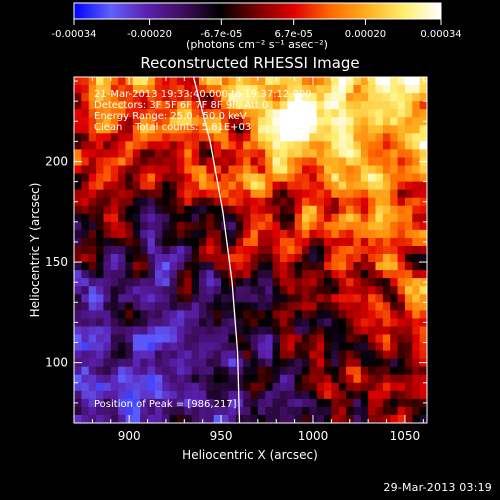 The height and width of the screenshot is (500, 500). What do you see at coordinates (437, 487) in the screenshot?
I see `footer-date: 29-Mar-2013 03:19` at bounding box center [437, 487].